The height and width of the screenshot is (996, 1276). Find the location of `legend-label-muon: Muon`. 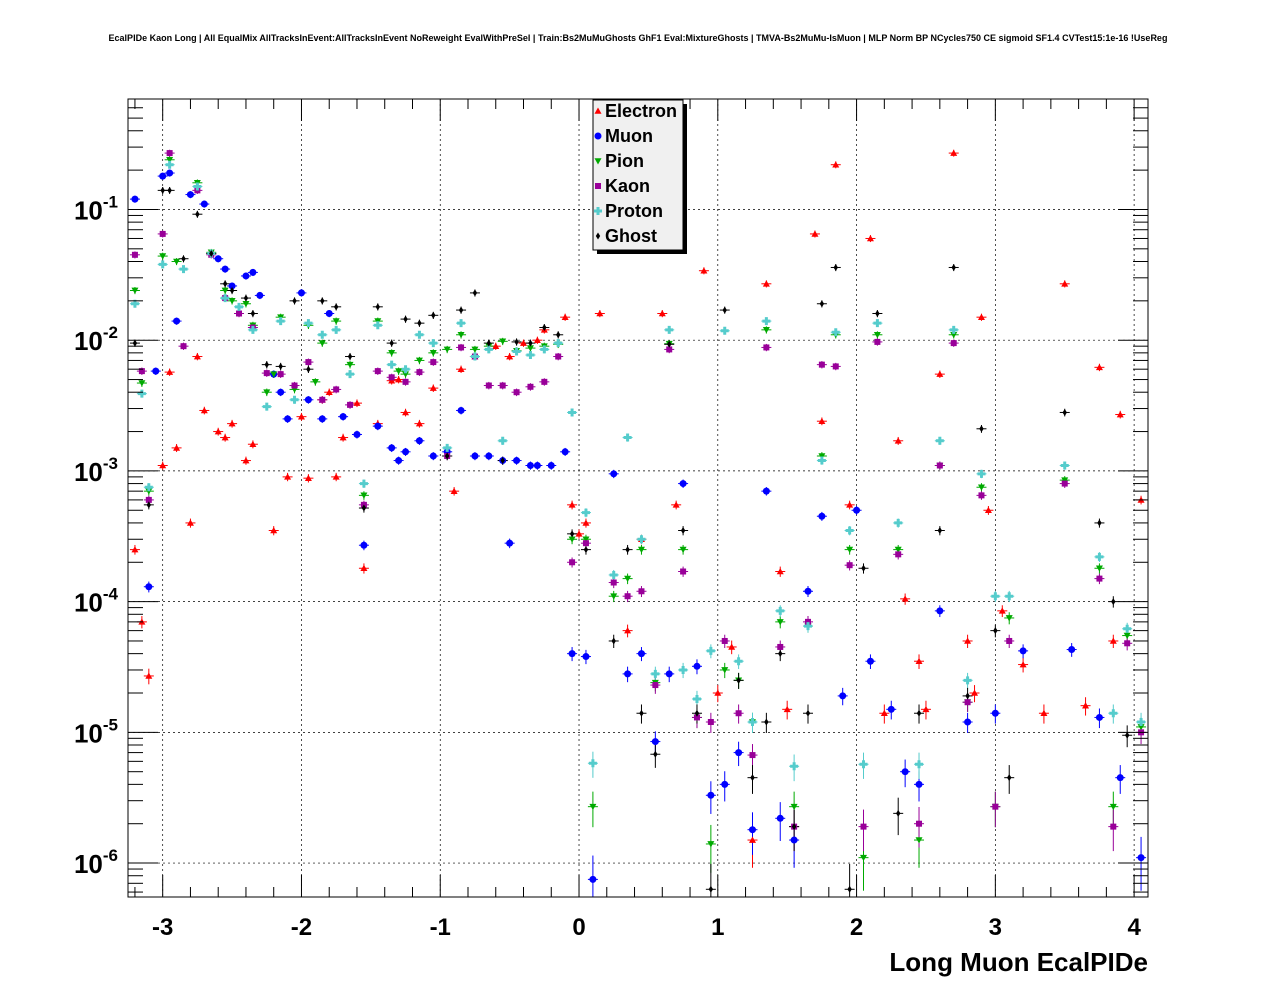

legend-label-muon: Muon is located at coordinates (629, 136).